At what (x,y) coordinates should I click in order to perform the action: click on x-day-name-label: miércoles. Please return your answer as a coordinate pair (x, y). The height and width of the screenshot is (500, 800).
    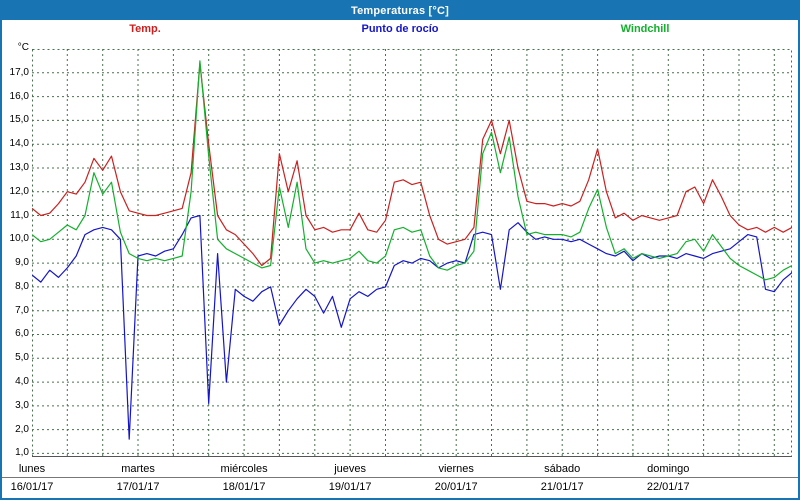
    Looking at the image, I should click on (244, 469).